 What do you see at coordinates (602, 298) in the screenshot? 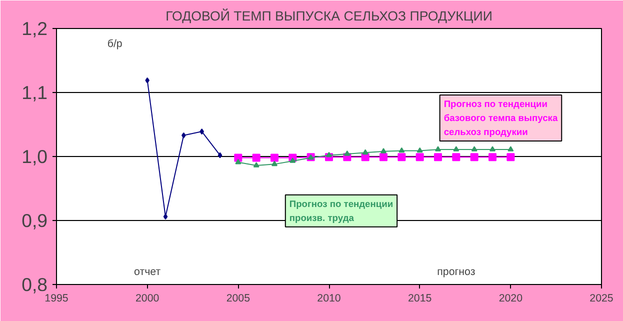
I see `x-tick-label: 2025` at bounding box center [602, 298].